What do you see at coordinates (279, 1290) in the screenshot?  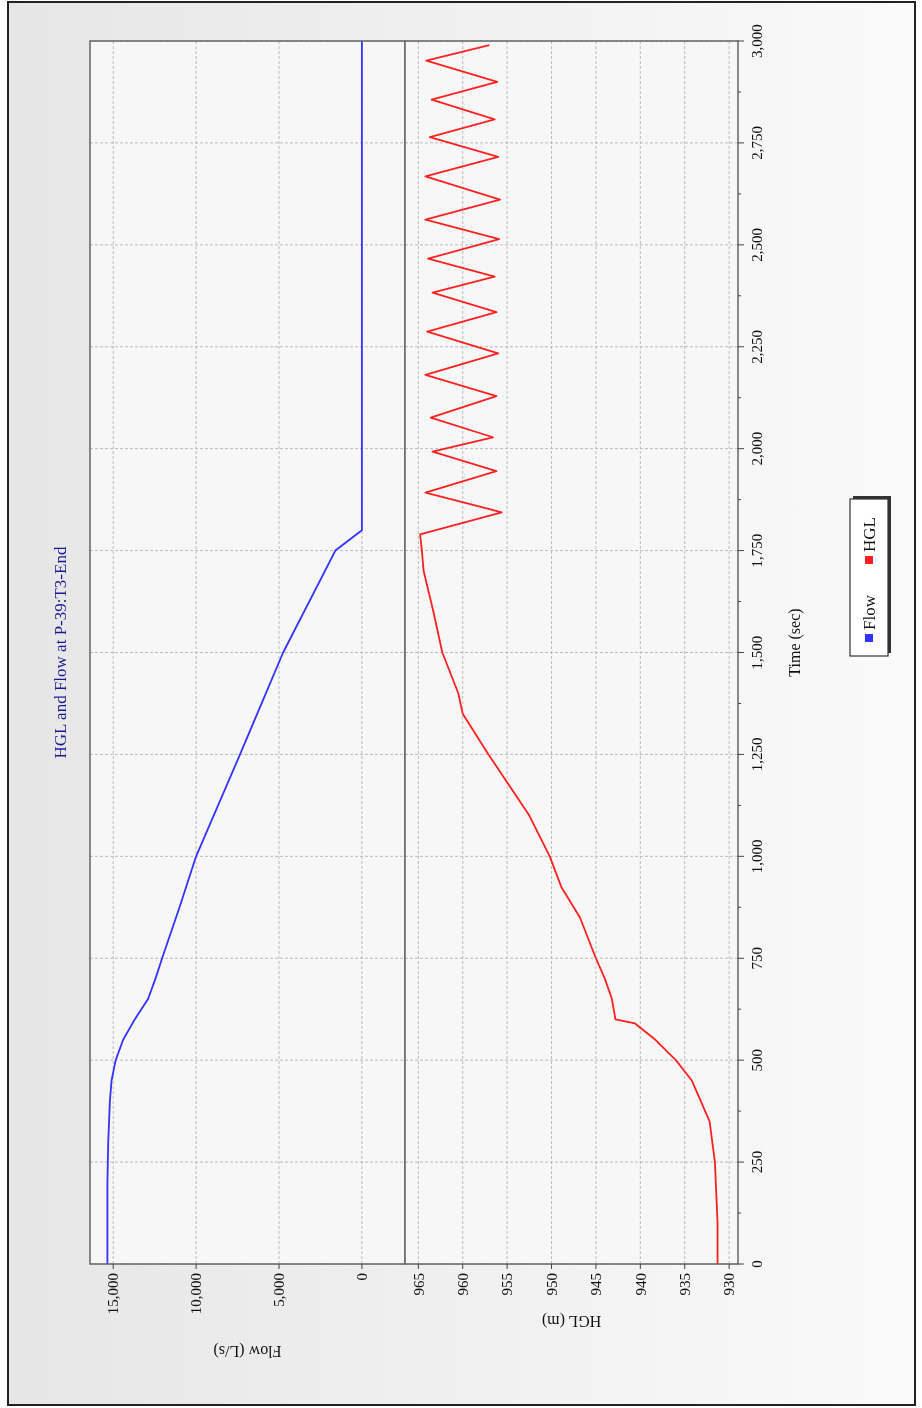 I see `x-tick-label: 5,000` at bounding box center [279, 1290].